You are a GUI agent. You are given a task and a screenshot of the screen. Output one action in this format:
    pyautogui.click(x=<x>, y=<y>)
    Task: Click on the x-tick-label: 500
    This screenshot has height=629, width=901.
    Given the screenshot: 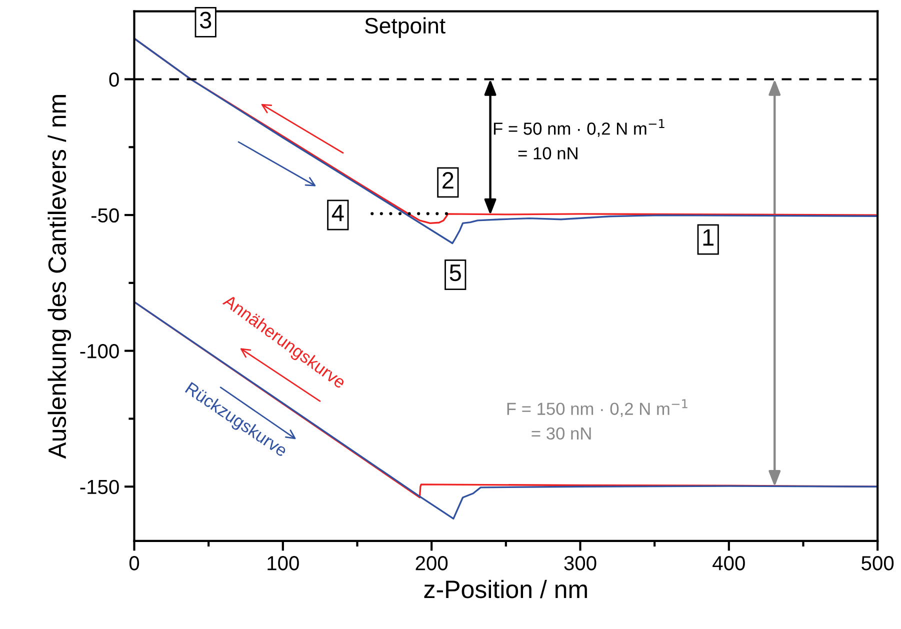 What is the action you would take?
    pyautogui.click(x=878, y=563)
    